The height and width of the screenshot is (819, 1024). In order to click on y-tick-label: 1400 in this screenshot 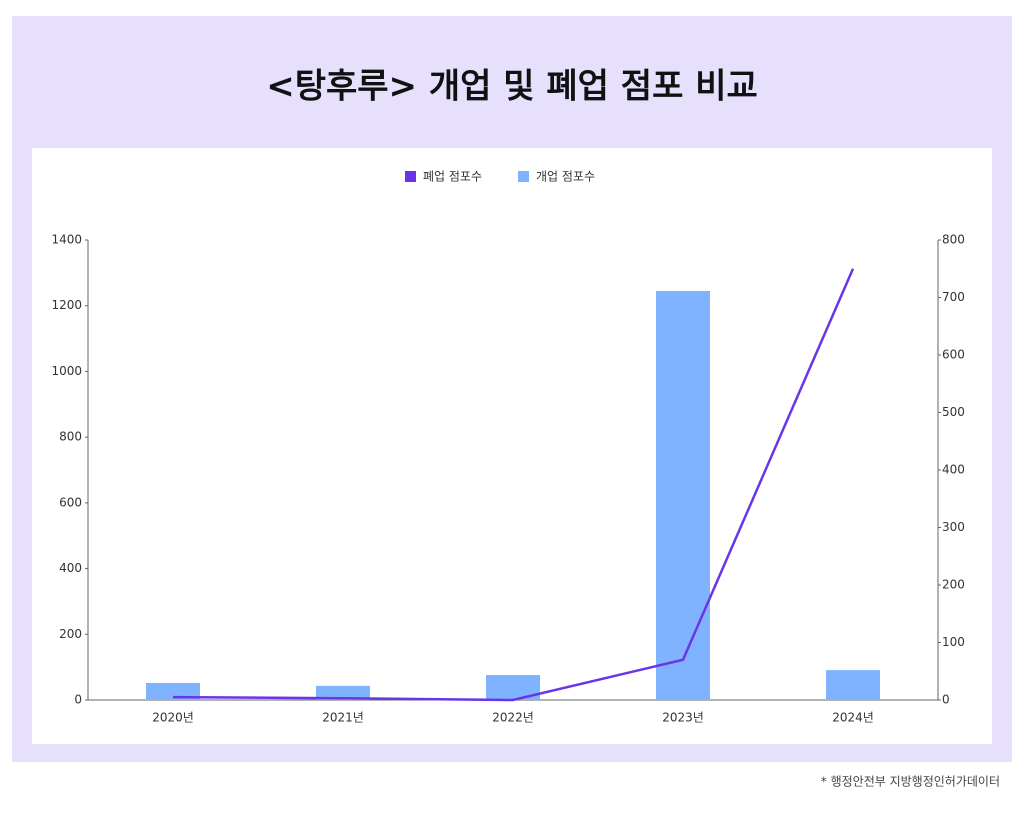, I will do `click(66, 240)`.